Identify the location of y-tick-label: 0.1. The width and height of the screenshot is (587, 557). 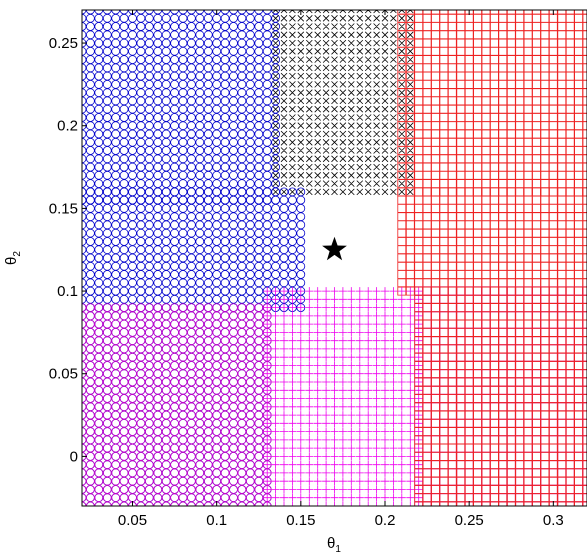
(67, 291).